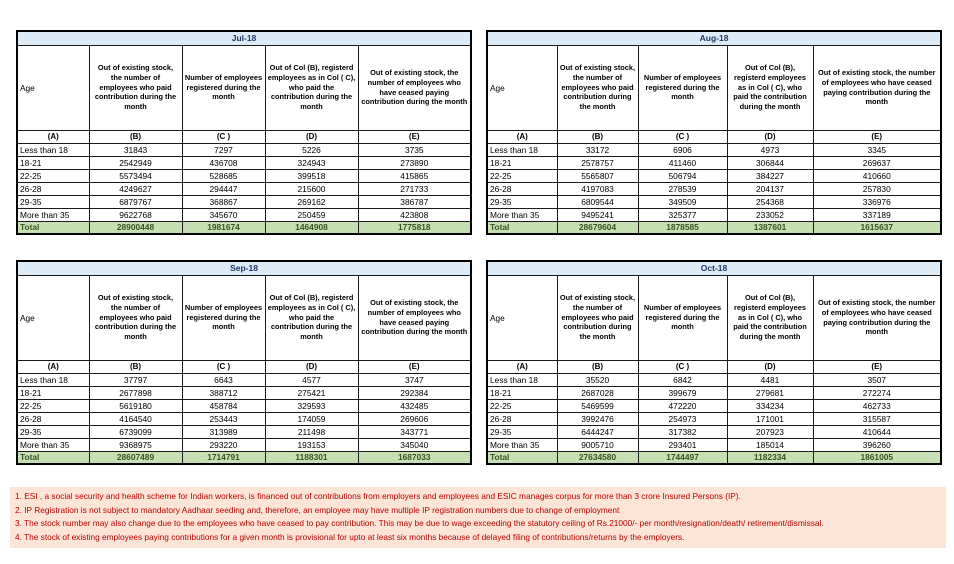  I want to click on table-row: 18-21 2542949 436708 324943 273890, so click(244, 162).